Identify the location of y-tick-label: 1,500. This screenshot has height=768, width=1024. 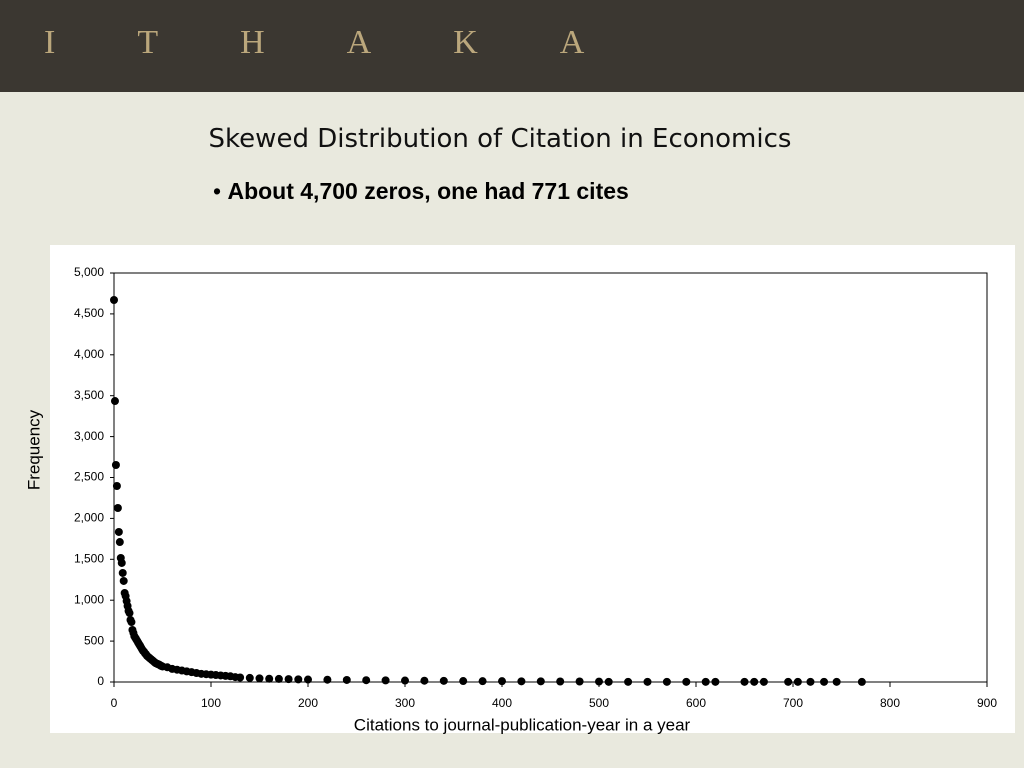
(89, 558).